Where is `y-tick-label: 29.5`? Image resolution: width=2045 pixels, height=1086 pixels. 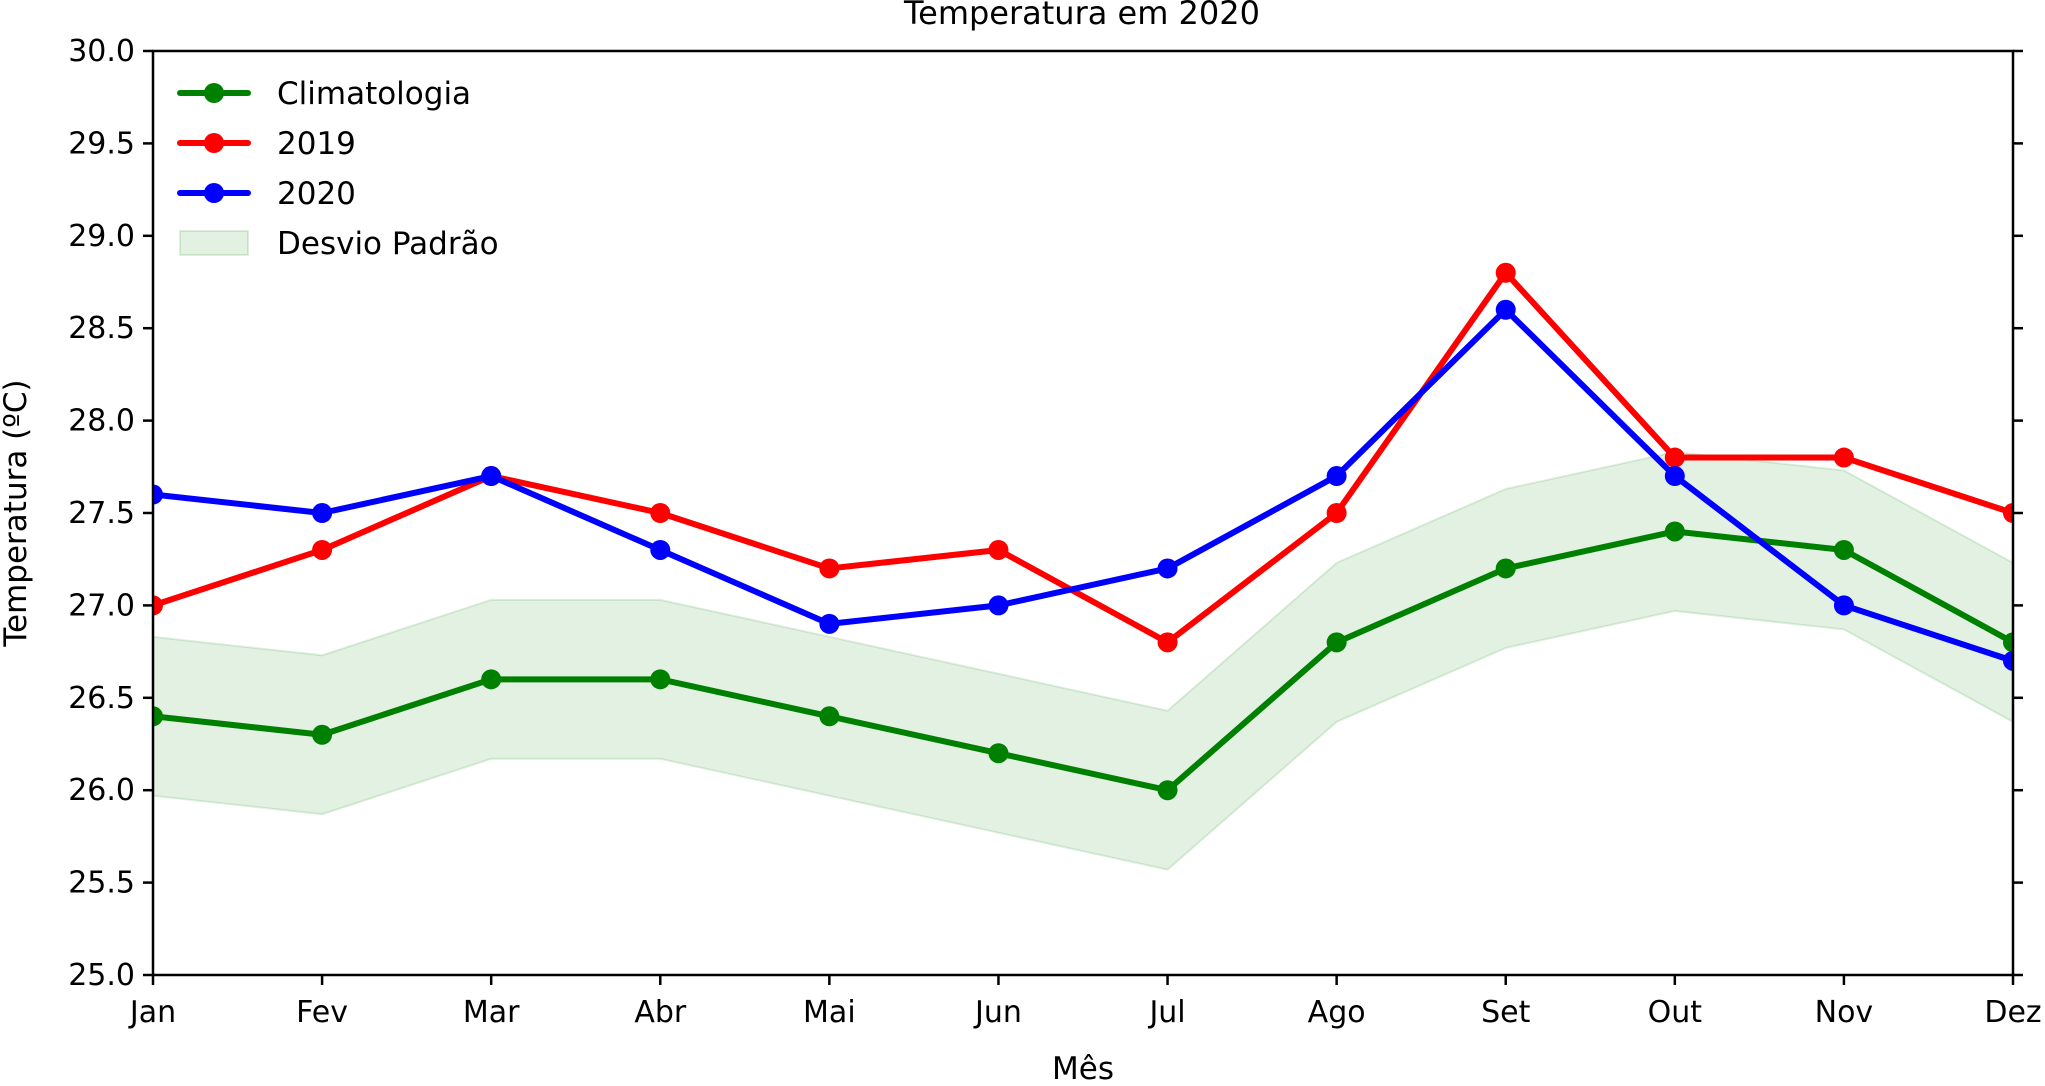 y-tick-label: 29.5 is located at coordinates (101, 143).